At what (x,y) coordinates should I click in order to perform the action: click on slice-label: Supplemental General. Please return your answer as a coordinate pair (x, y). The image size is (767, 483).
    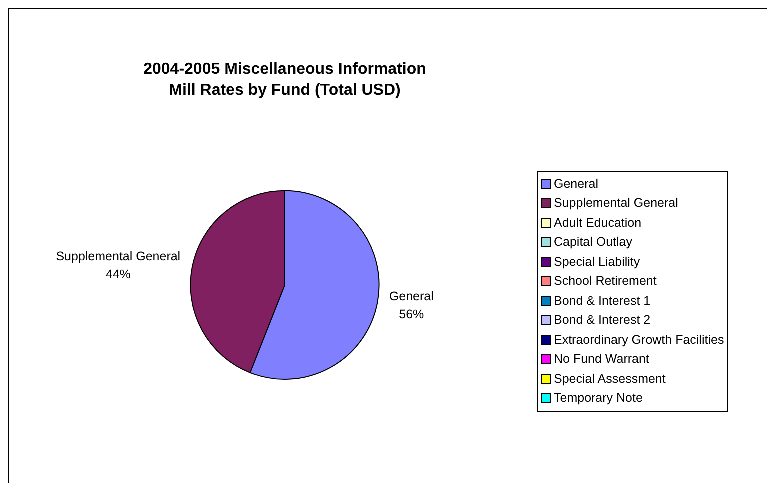
    Looking at the image, I should click on (118, 257).